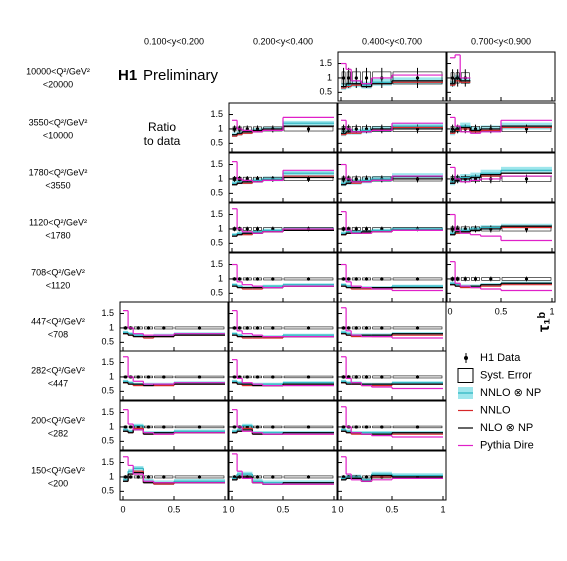 The width and height of the screenshot is (567, 561). Describe the element at coordinates (465, 375) in the screenshot. I see `legend-syst-symbol` at that location.